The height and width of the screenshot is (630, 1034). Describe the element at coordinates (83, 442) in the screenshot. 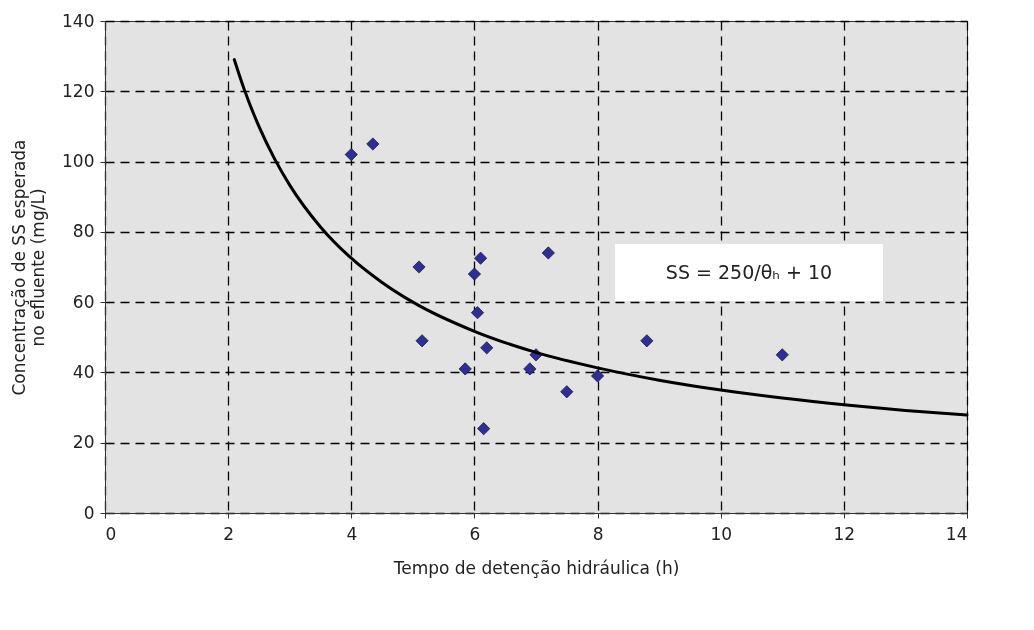

I see `y-tick-label: 20` at that location.